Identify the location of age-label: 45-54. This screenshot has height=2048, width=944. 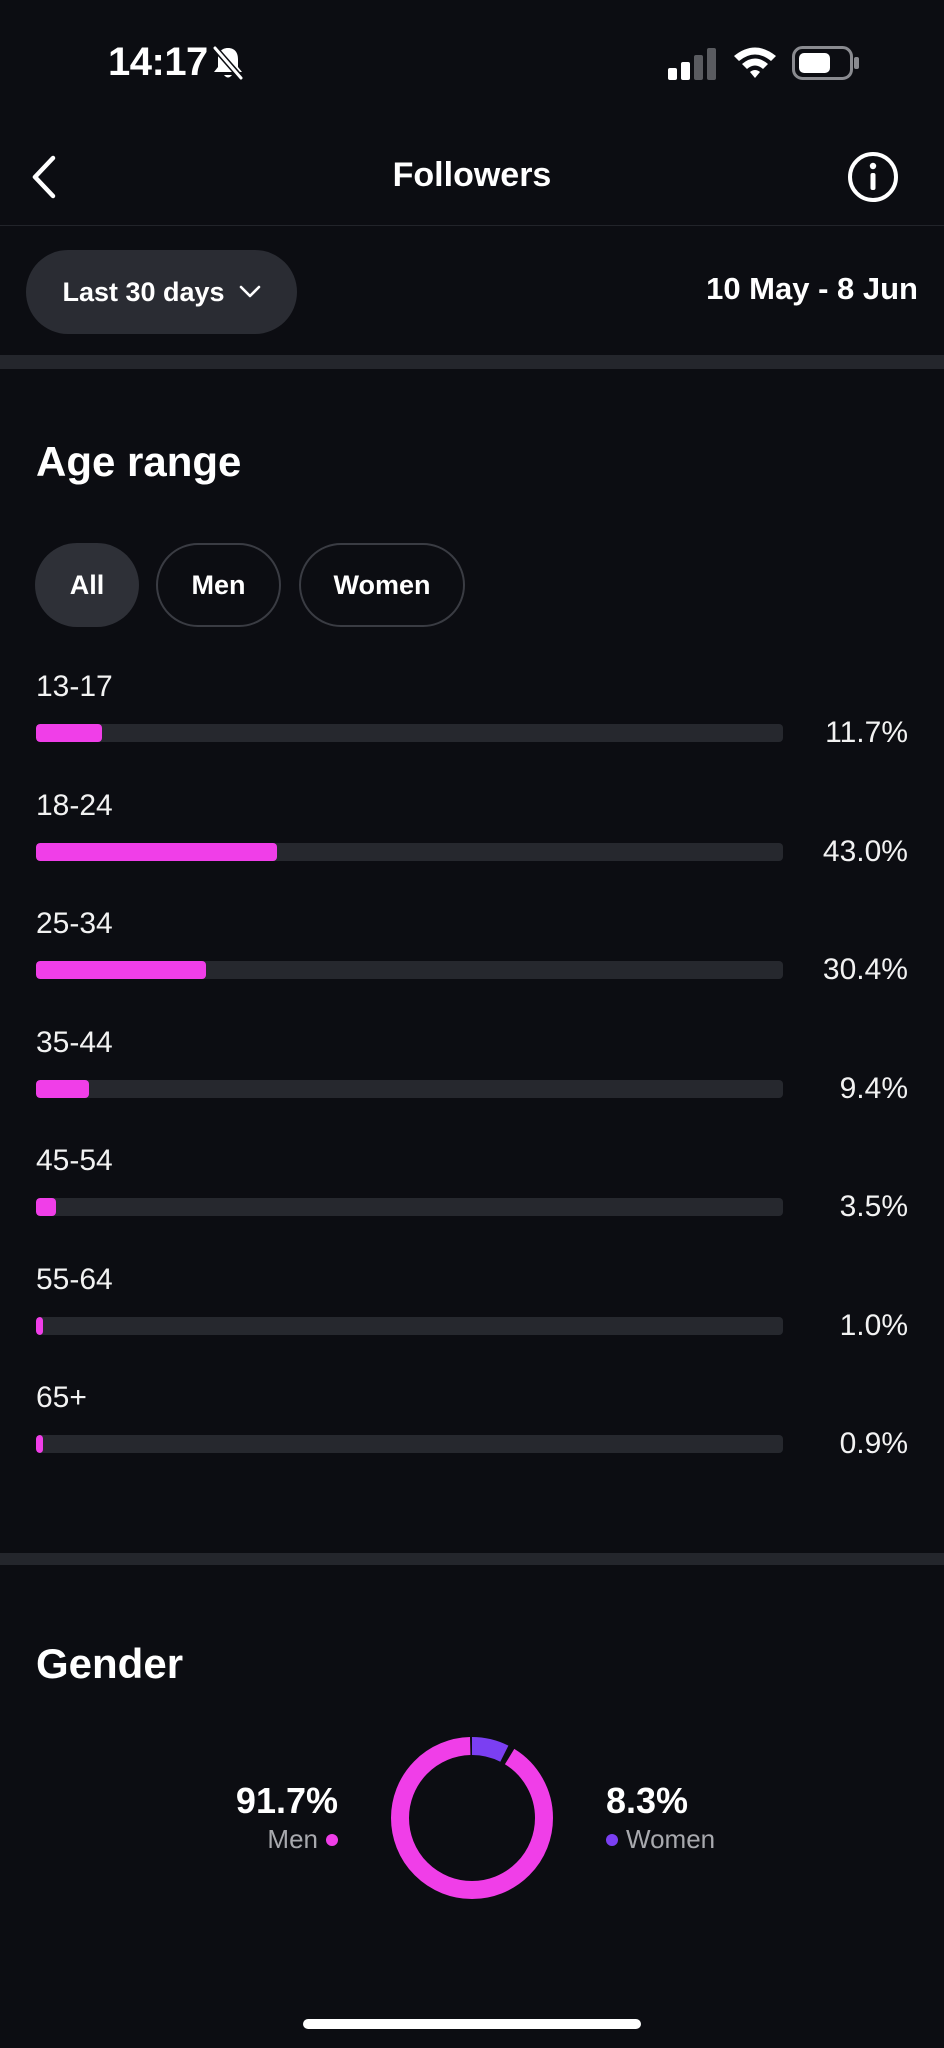
(74, 1160).